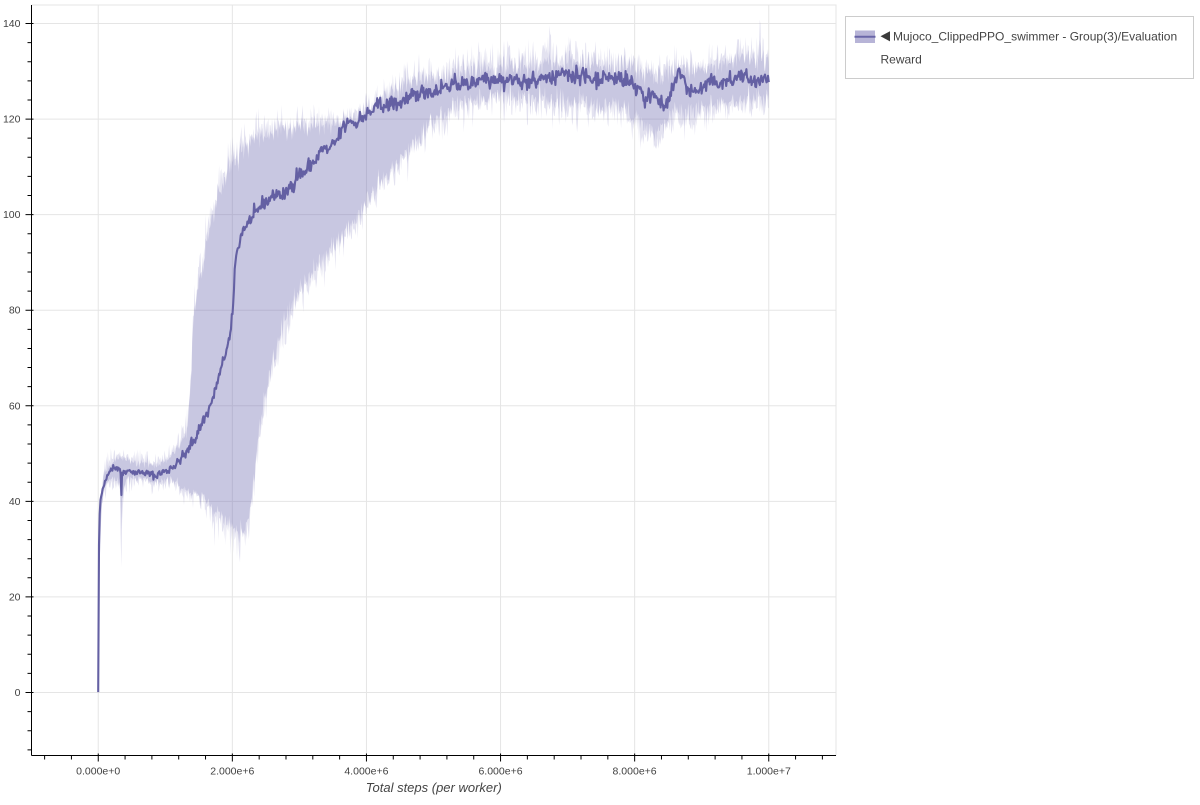 This screenshot has height=805, width=1200. I want to click on svg-text: 0.000e+0, so click(98, 772).